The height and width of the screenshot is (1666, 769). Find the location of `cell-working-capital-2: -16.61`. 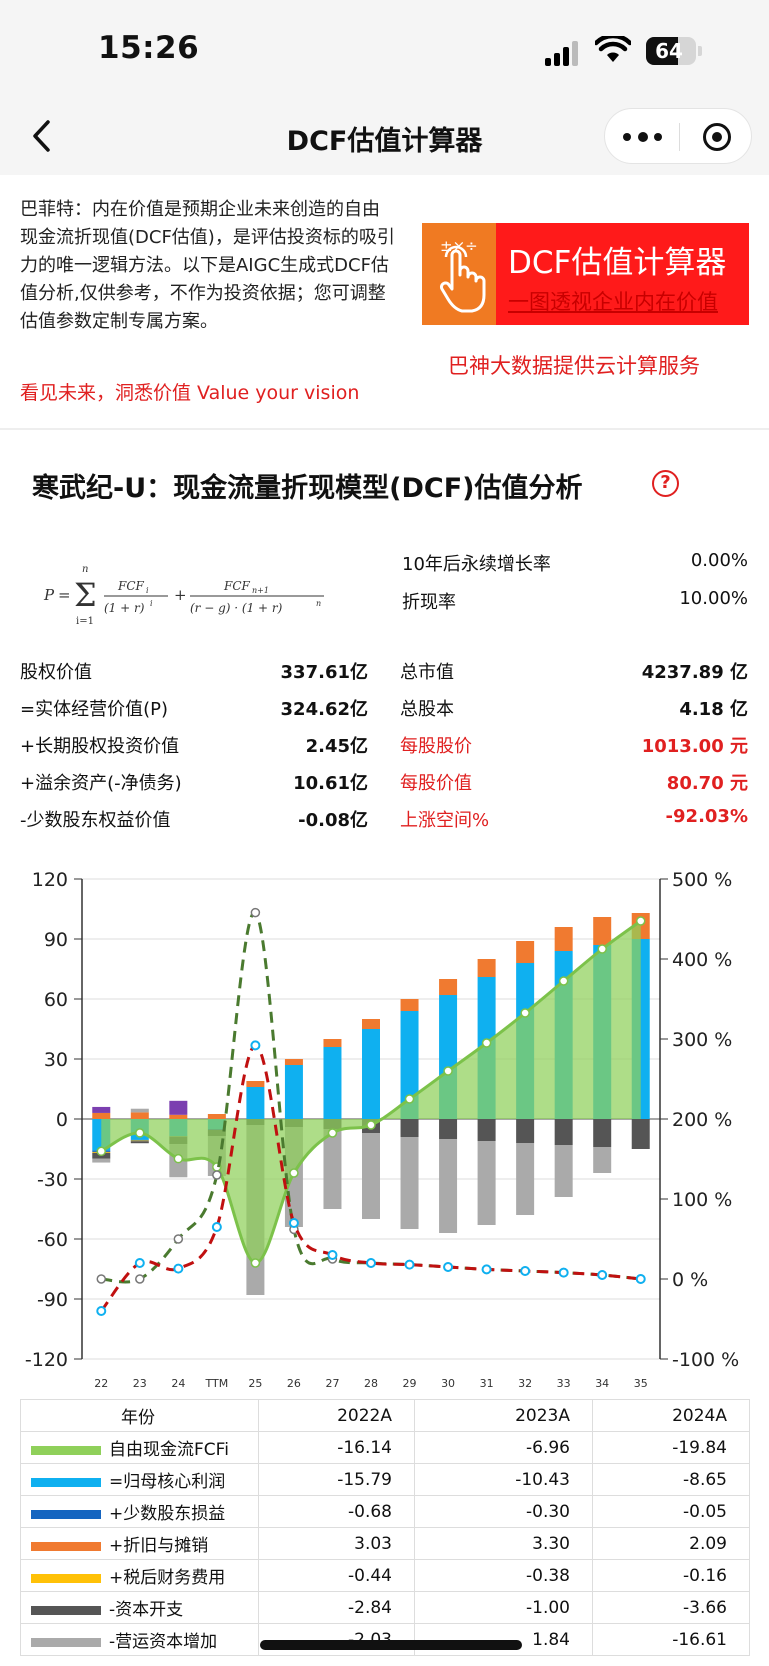

cell-working-capital-2: -16.61 is located at coordinates (671, 1639).